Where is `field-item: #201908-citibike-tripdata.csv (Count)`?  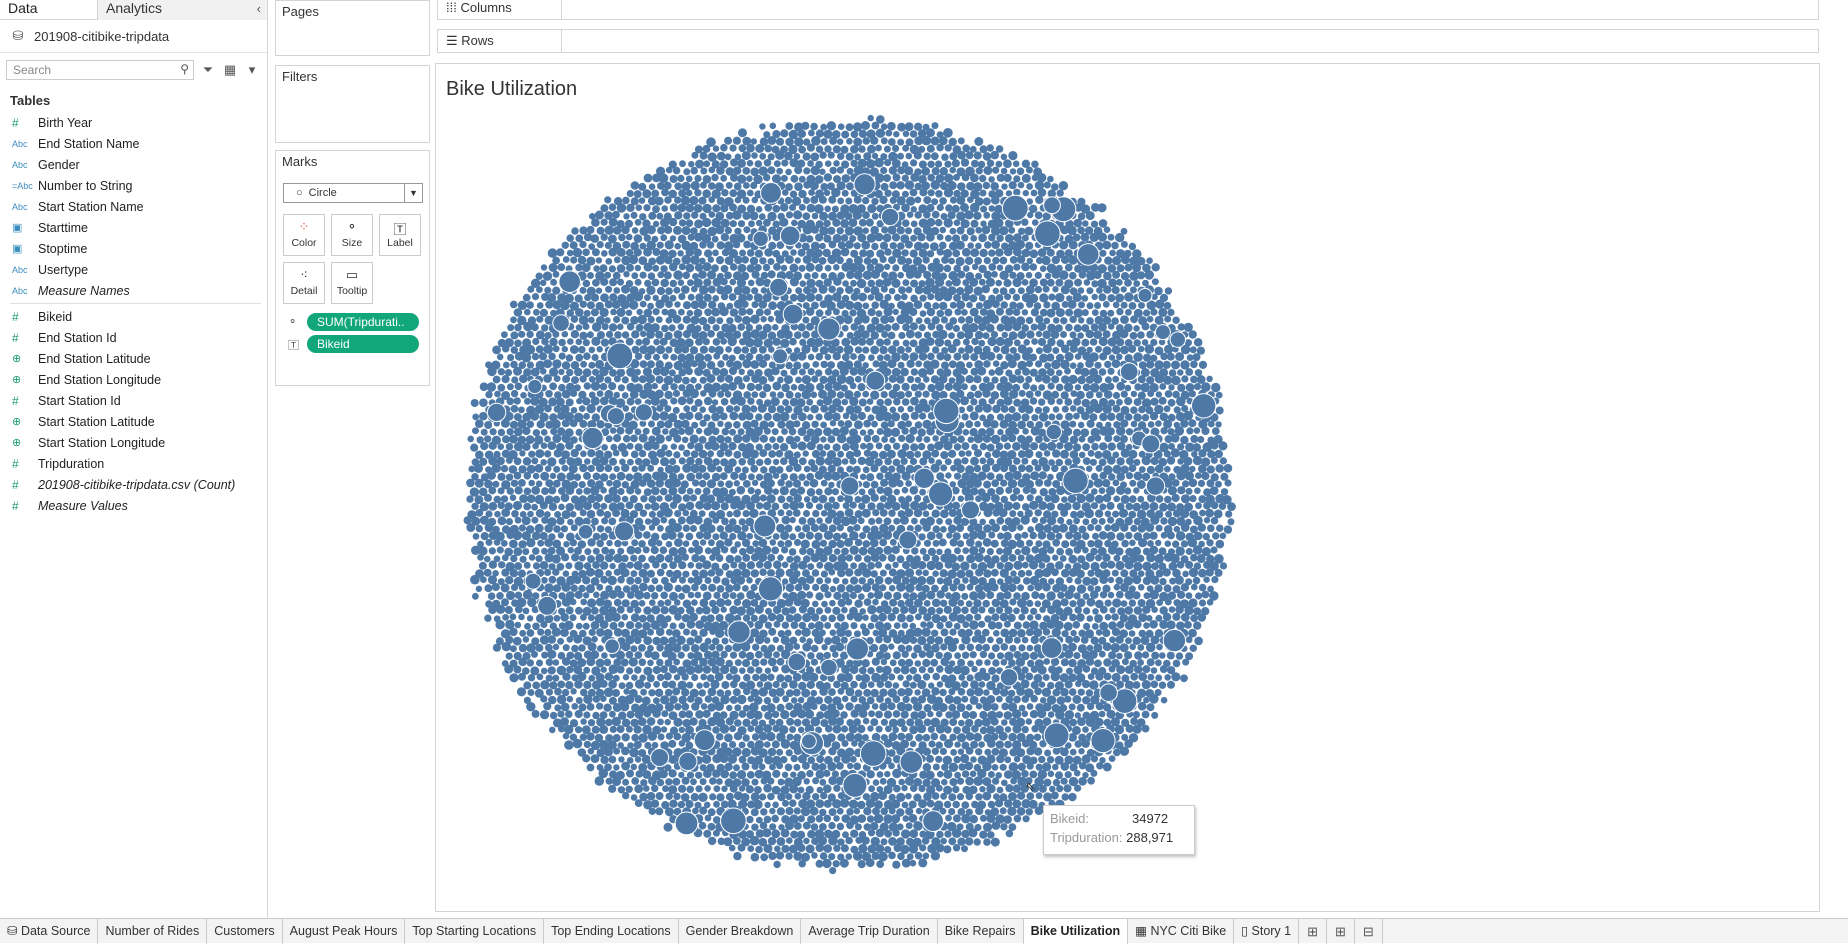
field-item: #201908-citibike-tripdata.csv (Count) is located at coordinates (133, 484).